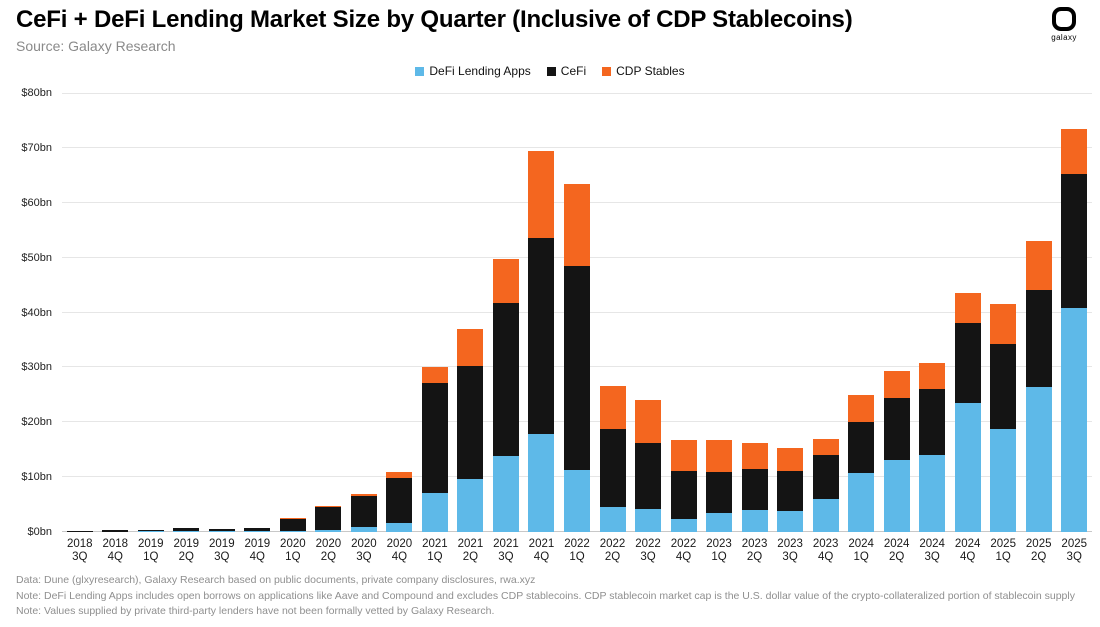 The width and height of the screenshot is (1100, 627). What do you see at coordinates (683, 495) in the screenshot?
I see `bar-segment-cefi-2022-4Q` at bounding box center [683, 495].